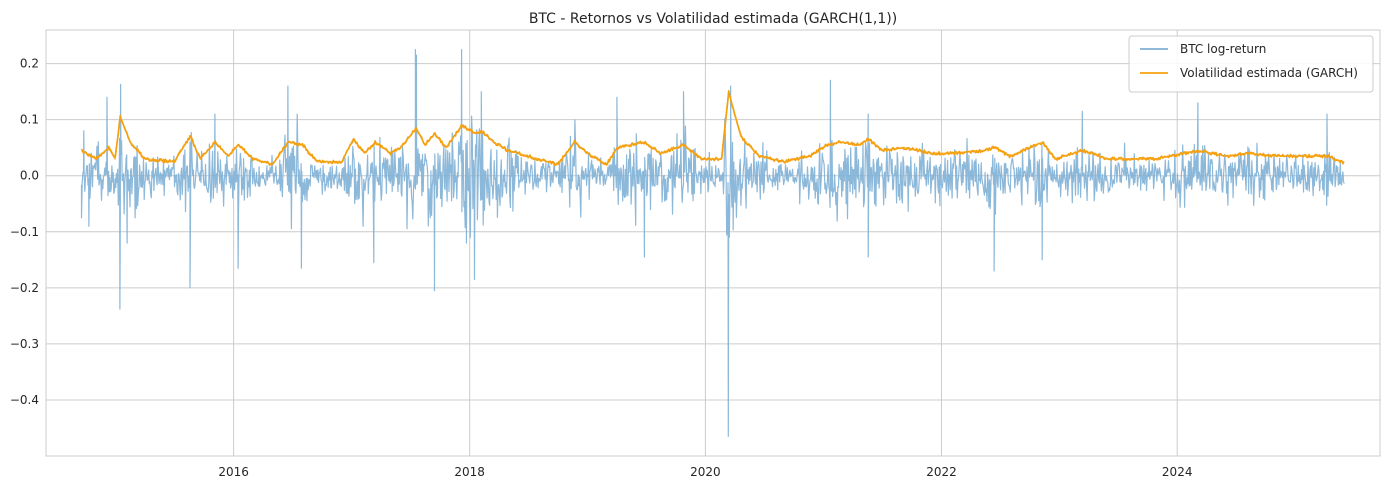 The height and width of the screenshot is (490, 1389). Describe the element at coordinates (233, 472) in the screenshot. I see `x-tick-label: 2016` at that location.